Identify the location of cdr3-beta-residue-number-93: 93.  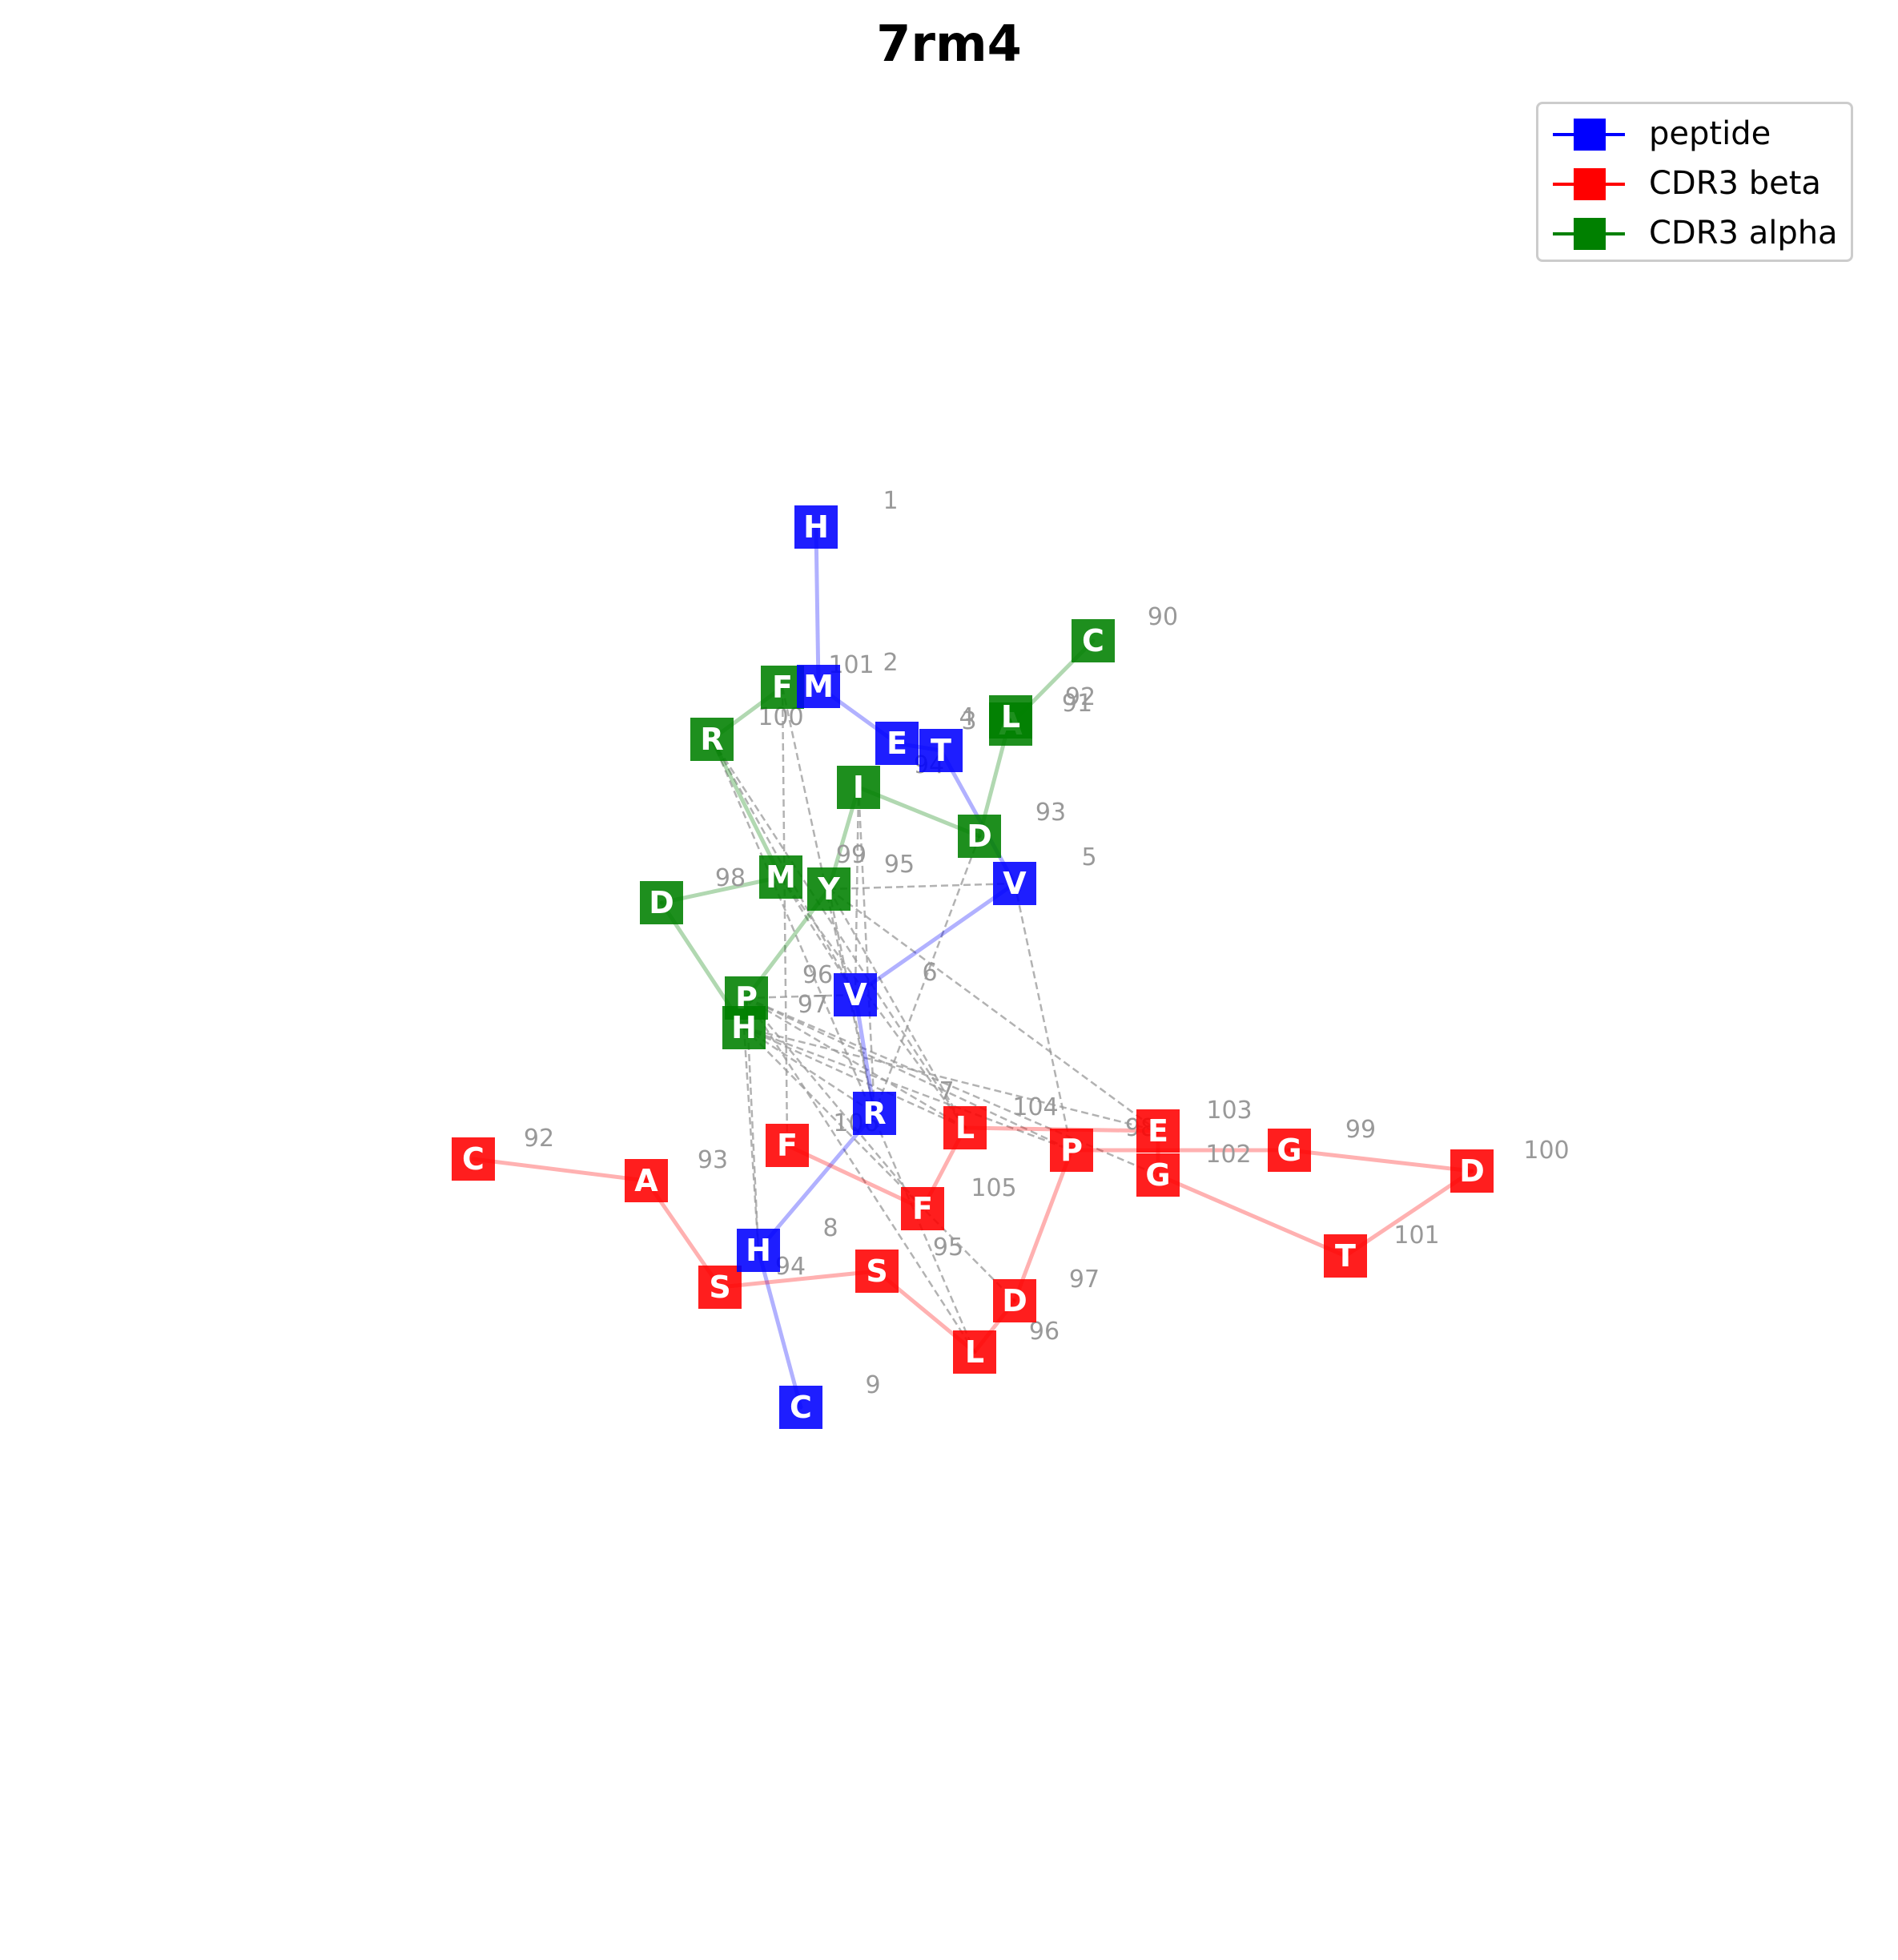
(713, 1160).